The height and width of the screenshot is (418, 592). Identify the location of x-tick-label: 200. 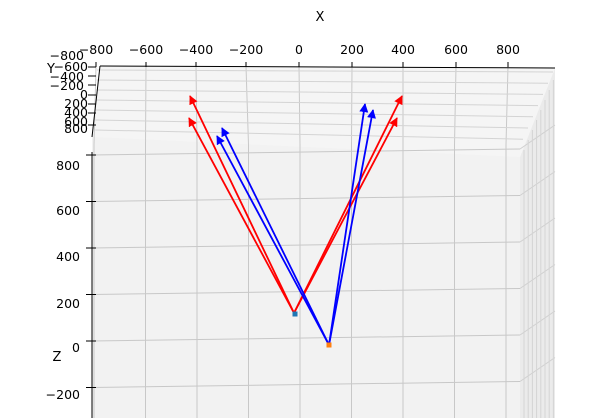
(352, 49).